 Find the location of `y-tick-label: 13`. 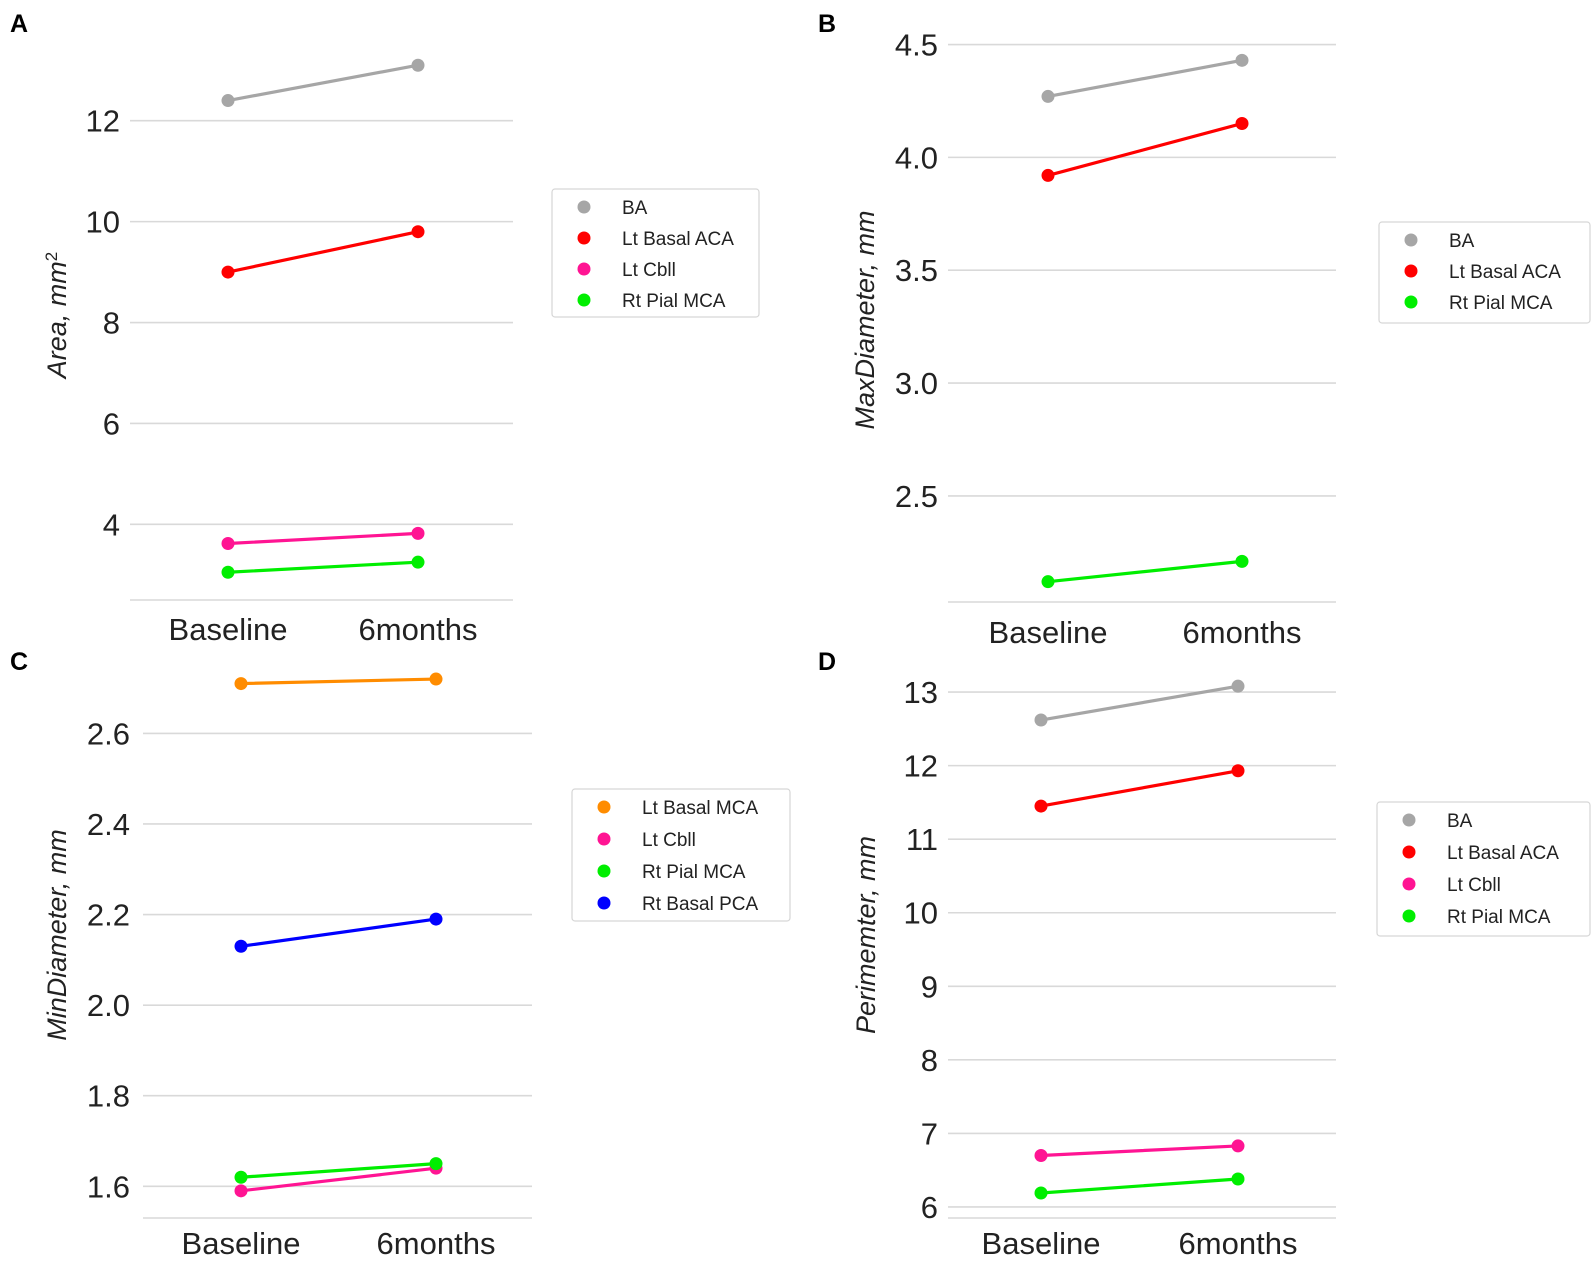

y-tick-label: 13 is located at coordinates (921, 692).